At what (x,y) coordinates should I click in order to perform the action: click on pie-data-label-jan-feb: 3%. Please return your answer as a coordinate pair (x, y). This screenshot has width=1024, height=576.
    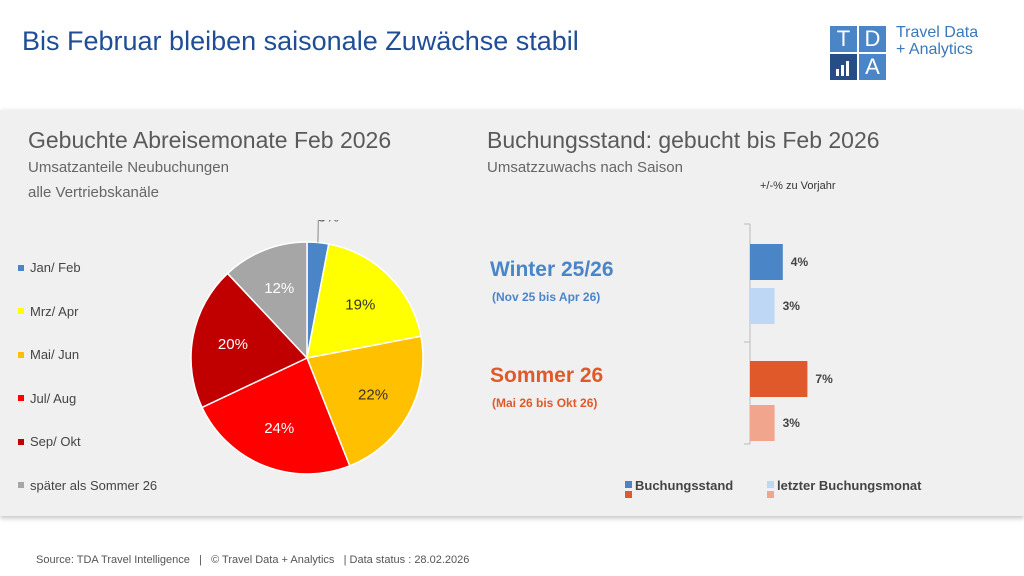
    Looking at the image, I should click on (329, 223).